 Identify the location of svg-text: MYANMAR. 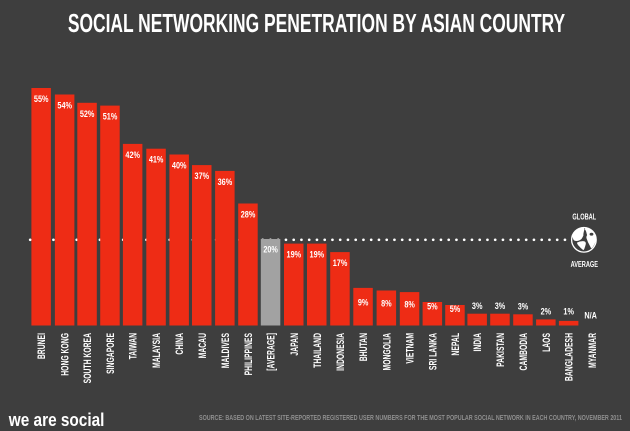
(592, 350).